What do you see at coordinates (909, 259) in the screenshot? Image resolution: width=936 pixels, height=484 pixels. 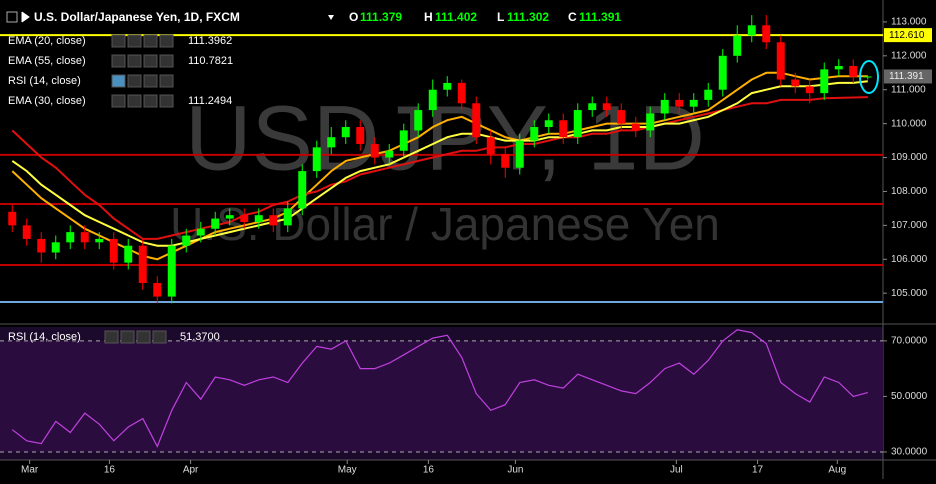 I see `y-tick-label: 106.000` at bounding box center [909, 259].